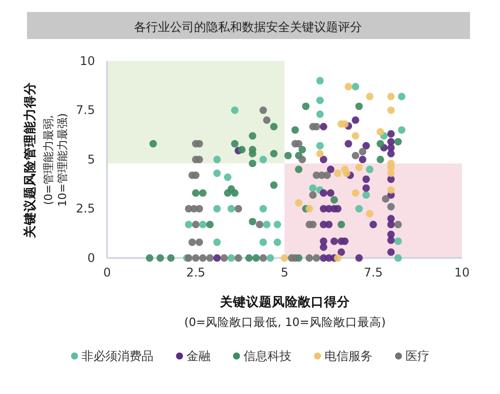 The width and height of the screenshot is (500, 394). Describe the element at coordinates (91, 159) in the screenshot. I see `y-tick-label: 5` at that location.